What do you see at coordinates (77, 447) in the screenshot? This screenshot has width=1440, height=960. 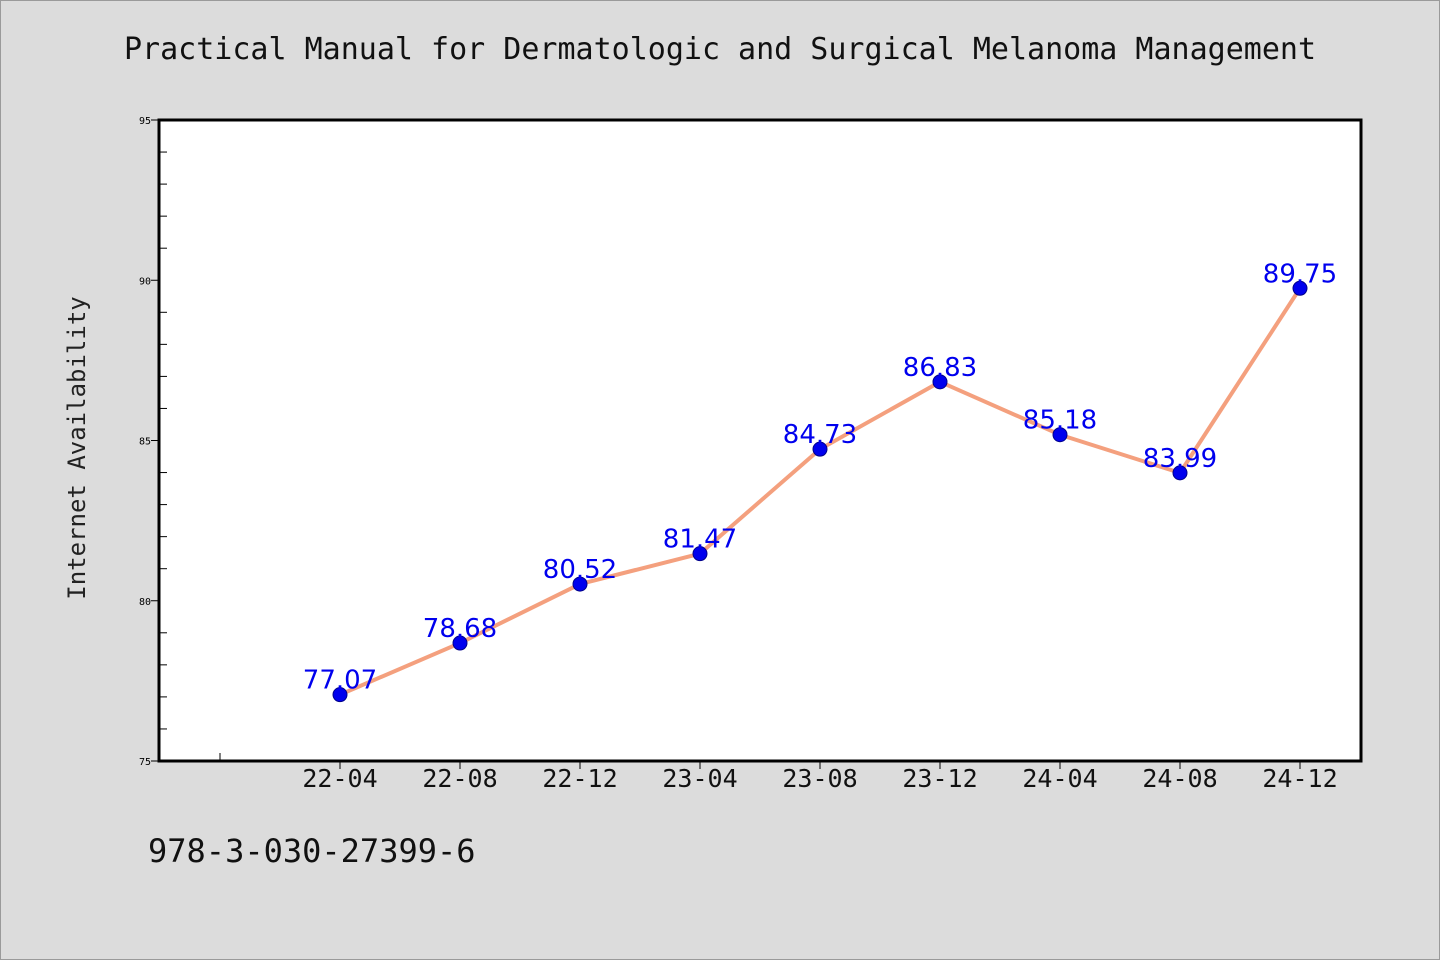 I see `y-axis-label: Internet Availability` at bounding box center [77, 447].